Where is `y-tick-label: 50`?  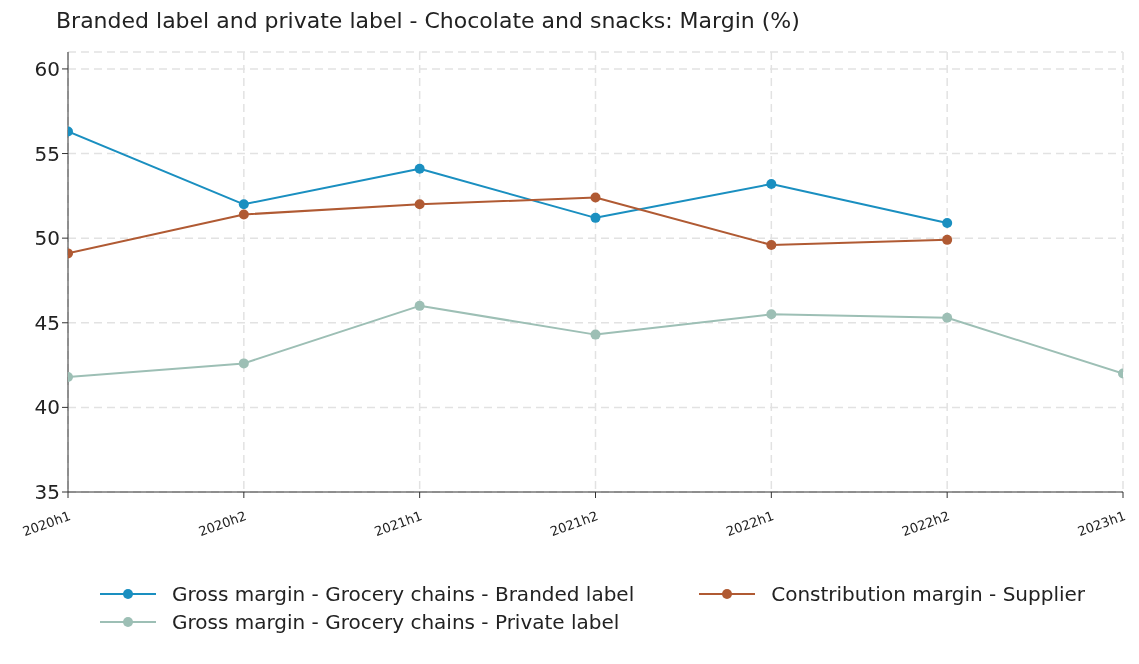 y-tick-label: 50 is located at coordinates (47, 238).